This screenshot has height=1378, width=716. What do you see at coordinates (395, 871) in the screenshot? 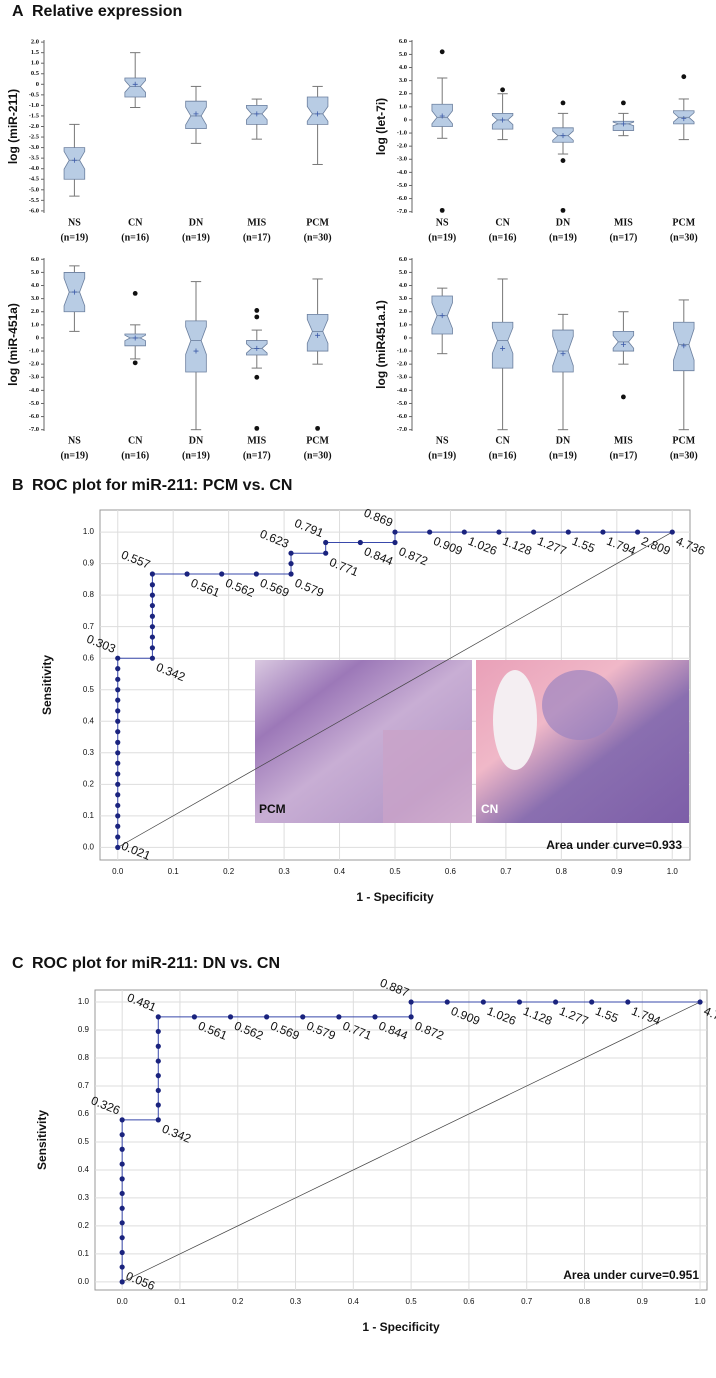
I see `x-tick-label: 0.5` at bounding box center [395, 871].